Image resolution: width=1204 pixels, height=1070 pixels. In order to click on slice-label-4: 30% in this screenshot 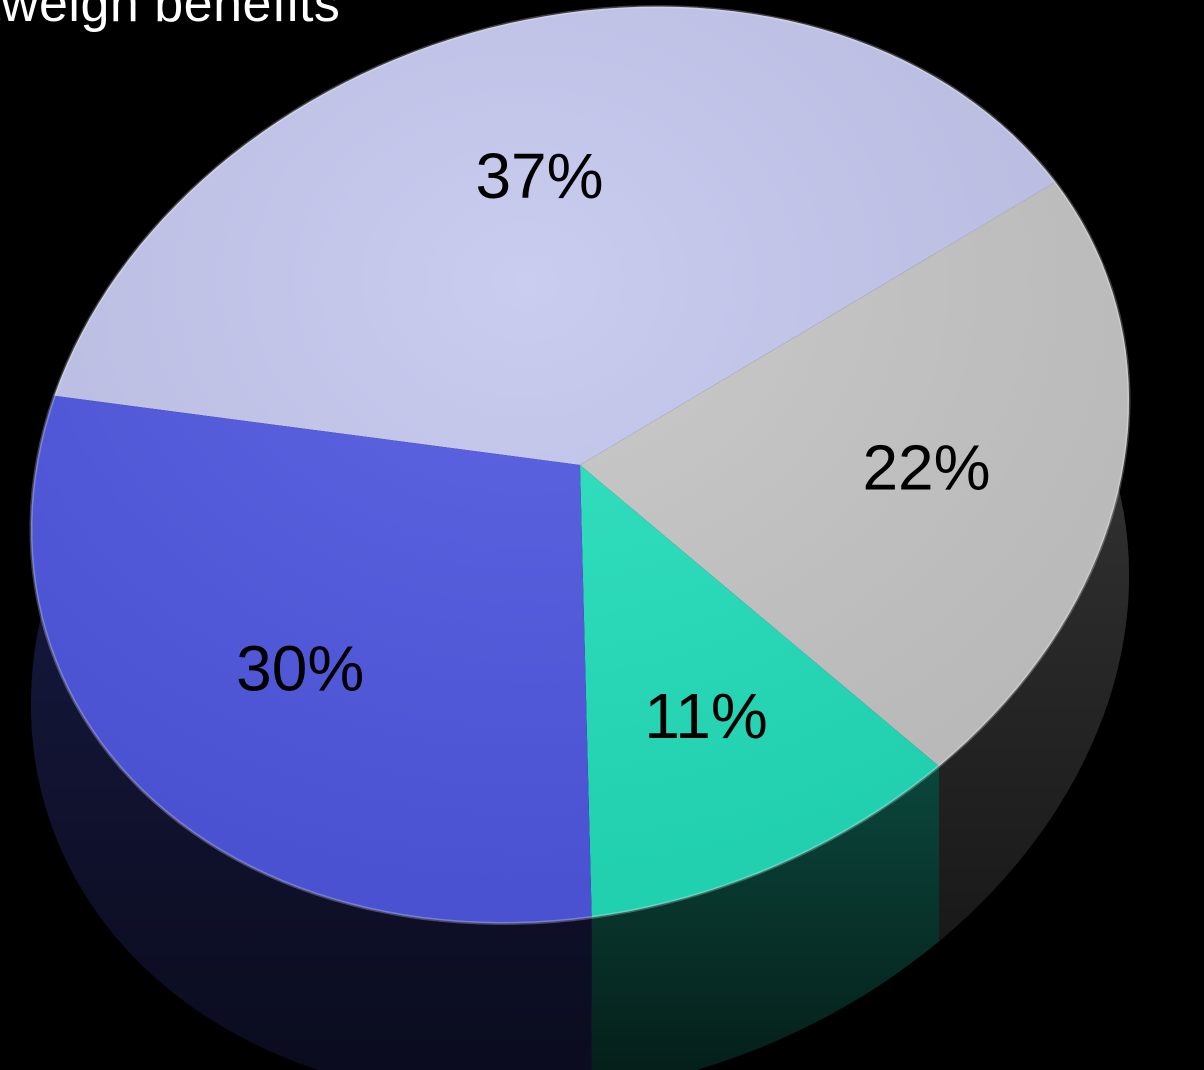, I will do `click(300, 669)`.